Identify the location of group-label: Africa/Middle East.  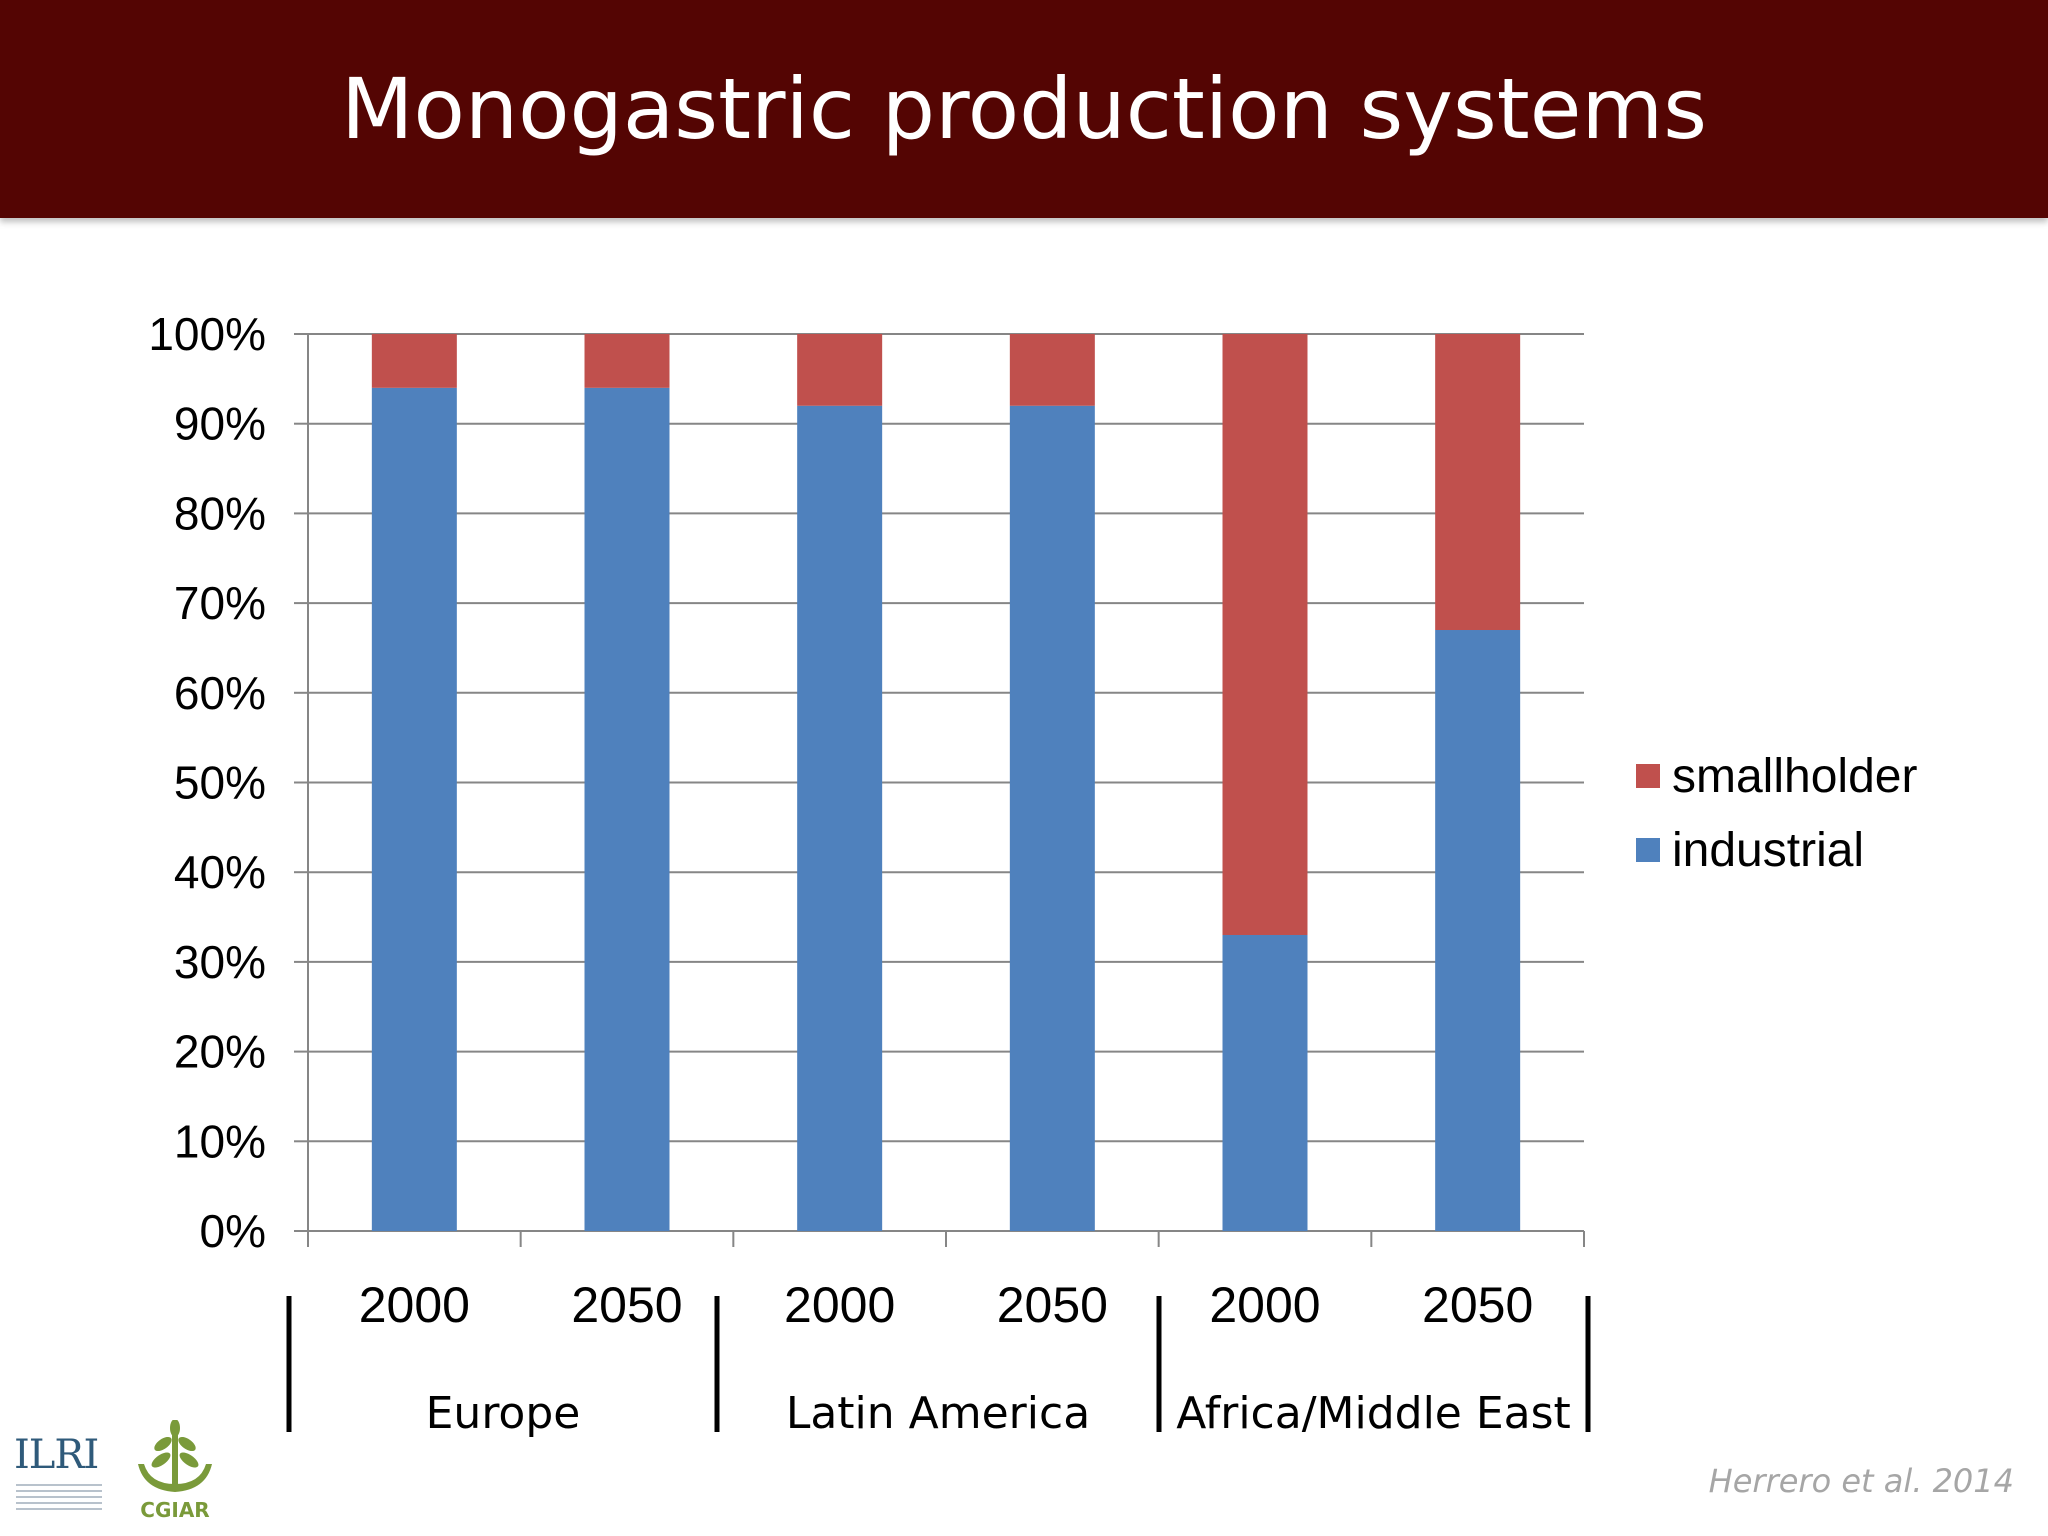
(1373, 1413).